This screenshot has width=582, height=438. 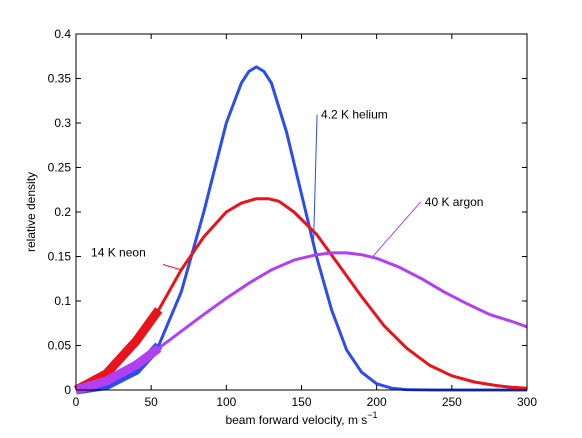 What do you see at coordinates (118, 369) in the screenshot?
I see `series-thick-segment-40-k-argon` at bounding box center [118, 369].